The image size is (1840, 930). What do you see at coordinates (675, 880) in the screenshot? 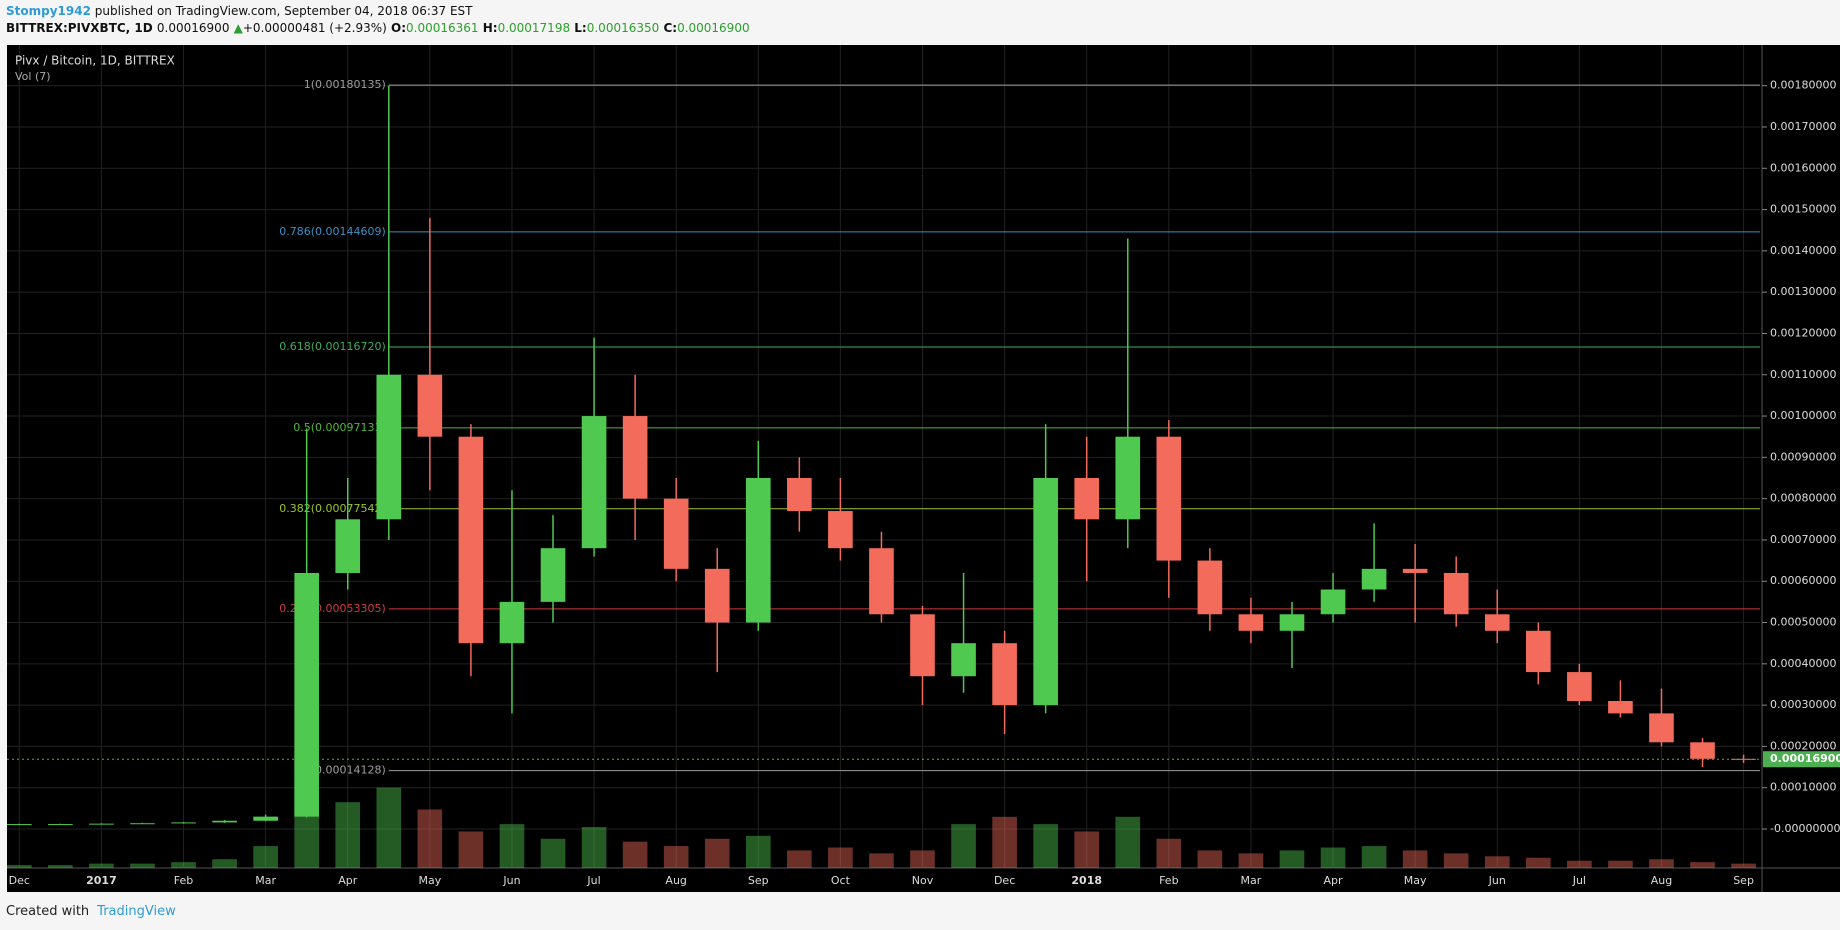
I see `x-tick-label: Aug` at bounding box center [675, 880].